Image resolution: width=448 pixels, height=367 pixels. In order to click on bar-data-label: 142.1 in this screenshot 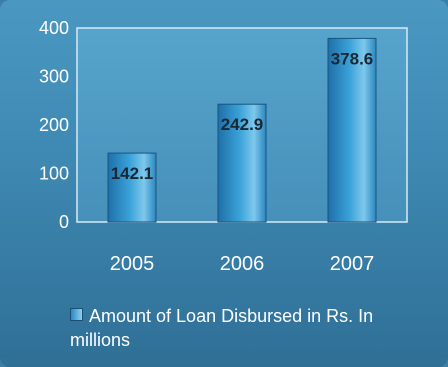, I will do `click(132, 173)`.